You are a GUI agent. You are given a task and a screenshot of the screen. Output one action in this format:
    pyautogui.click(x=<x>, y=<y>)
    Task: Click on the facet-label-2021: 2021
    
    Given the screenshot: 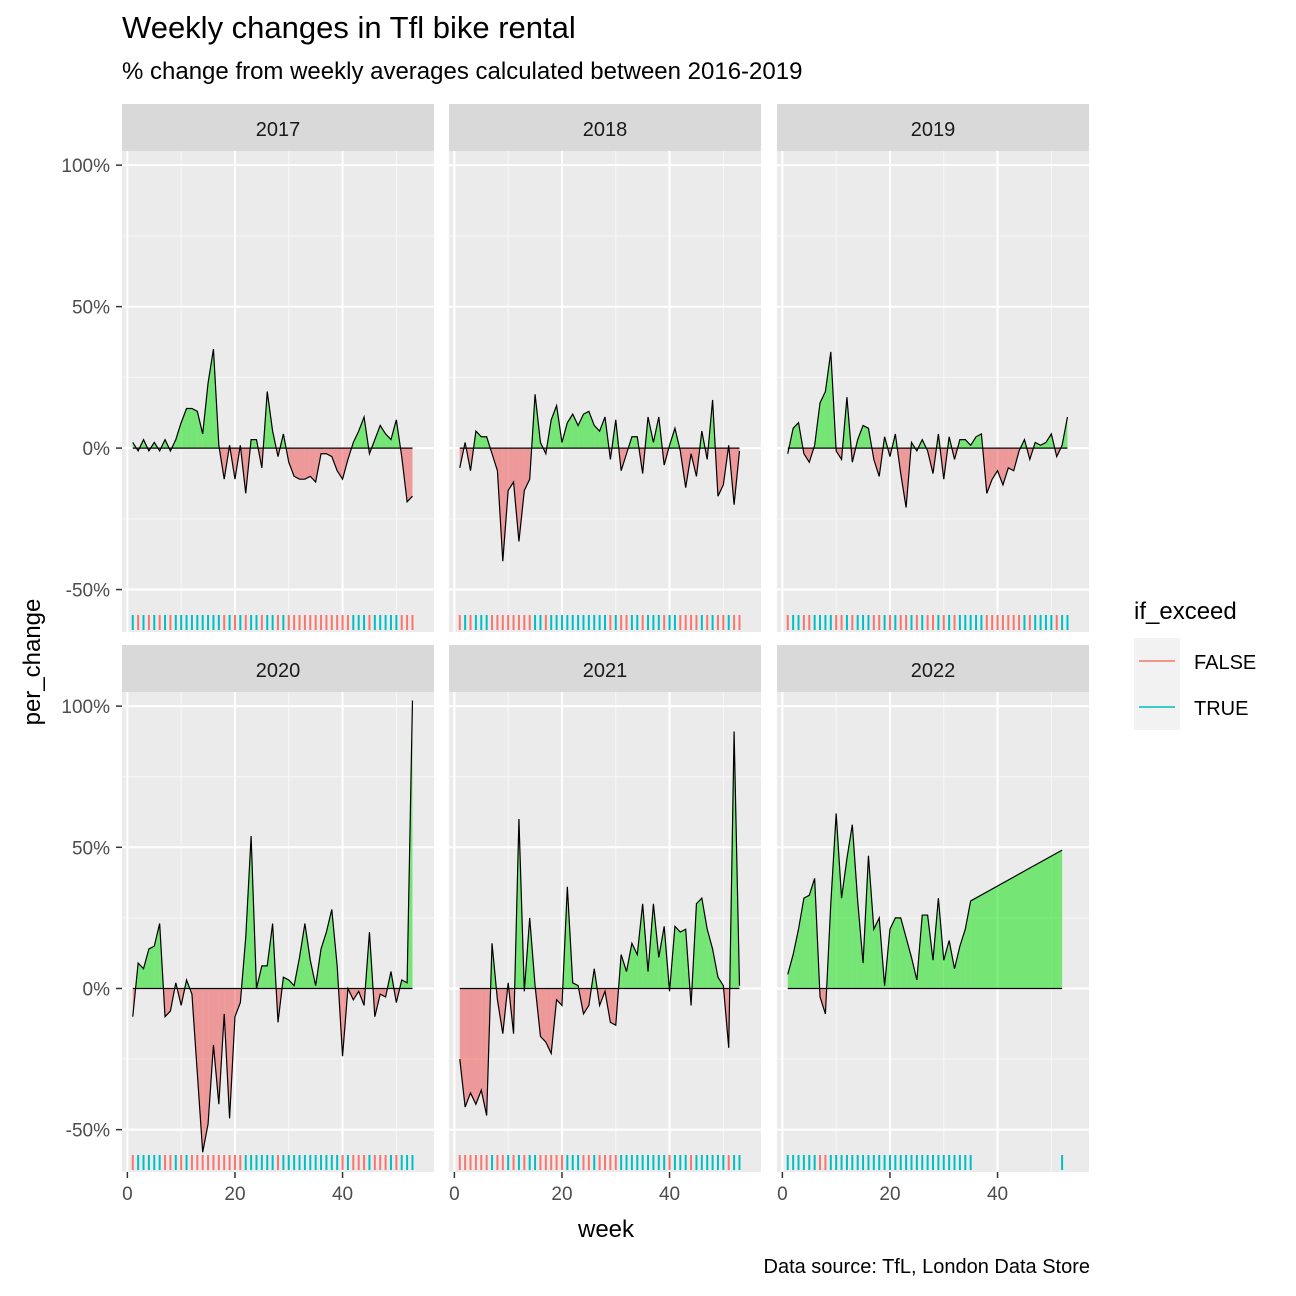 What is the action you would take?
    pyautogui.click(x=605, y=671)
    